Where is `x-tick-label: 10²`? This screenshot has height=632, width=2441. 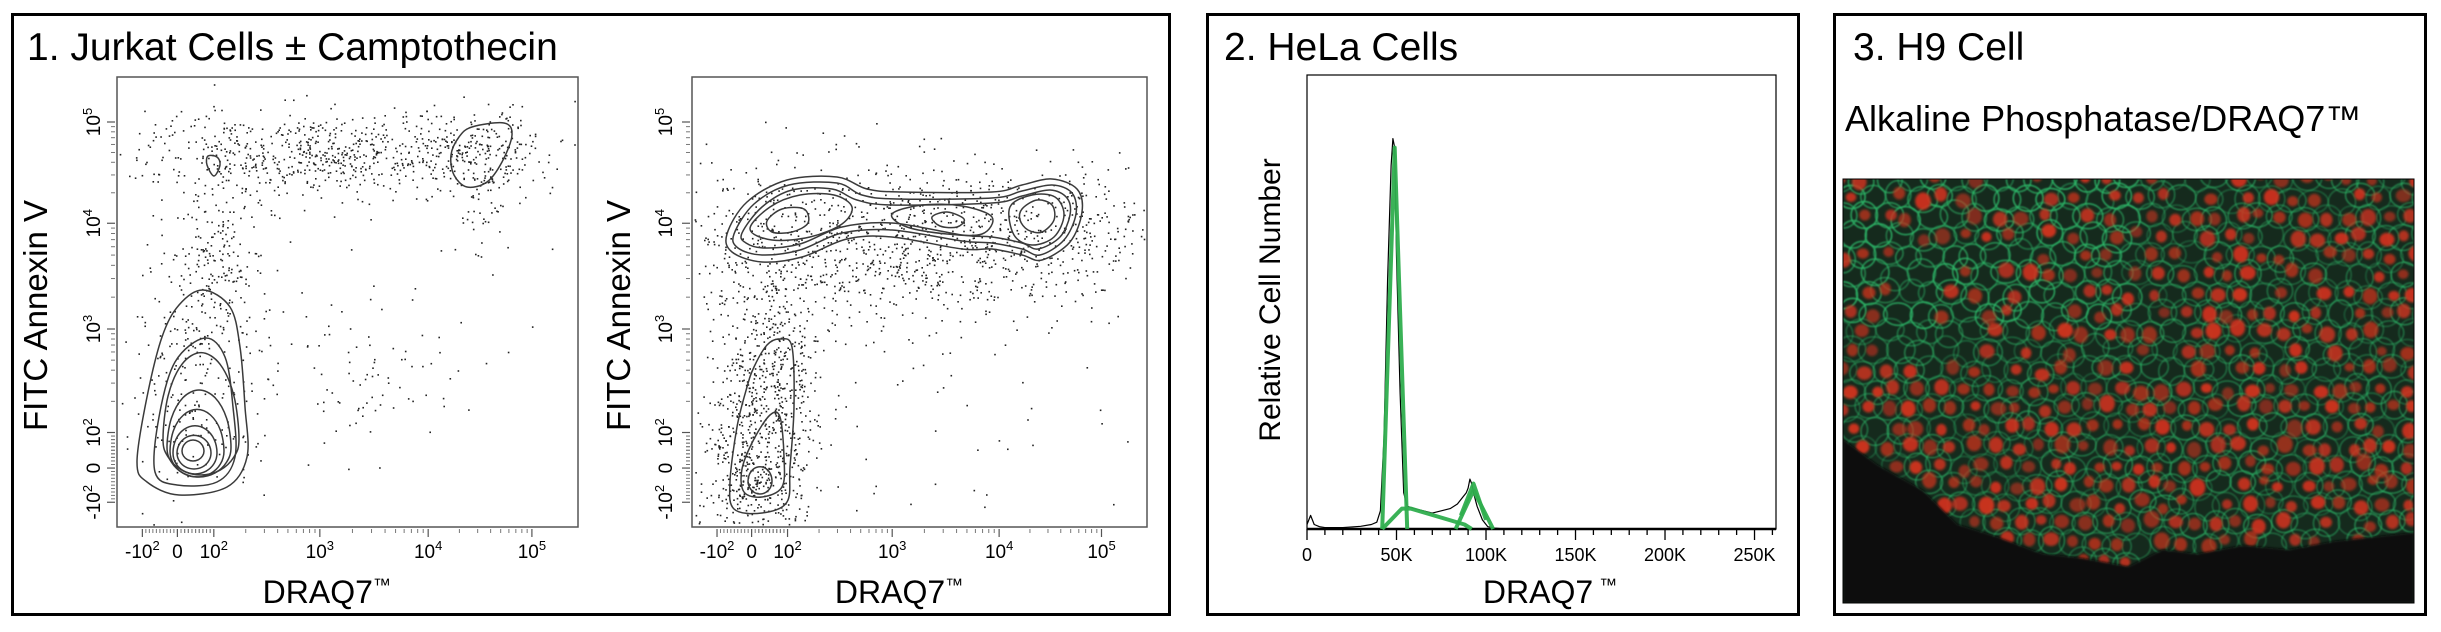
x-tick-label: 10² is located at coordinates (787, 550).